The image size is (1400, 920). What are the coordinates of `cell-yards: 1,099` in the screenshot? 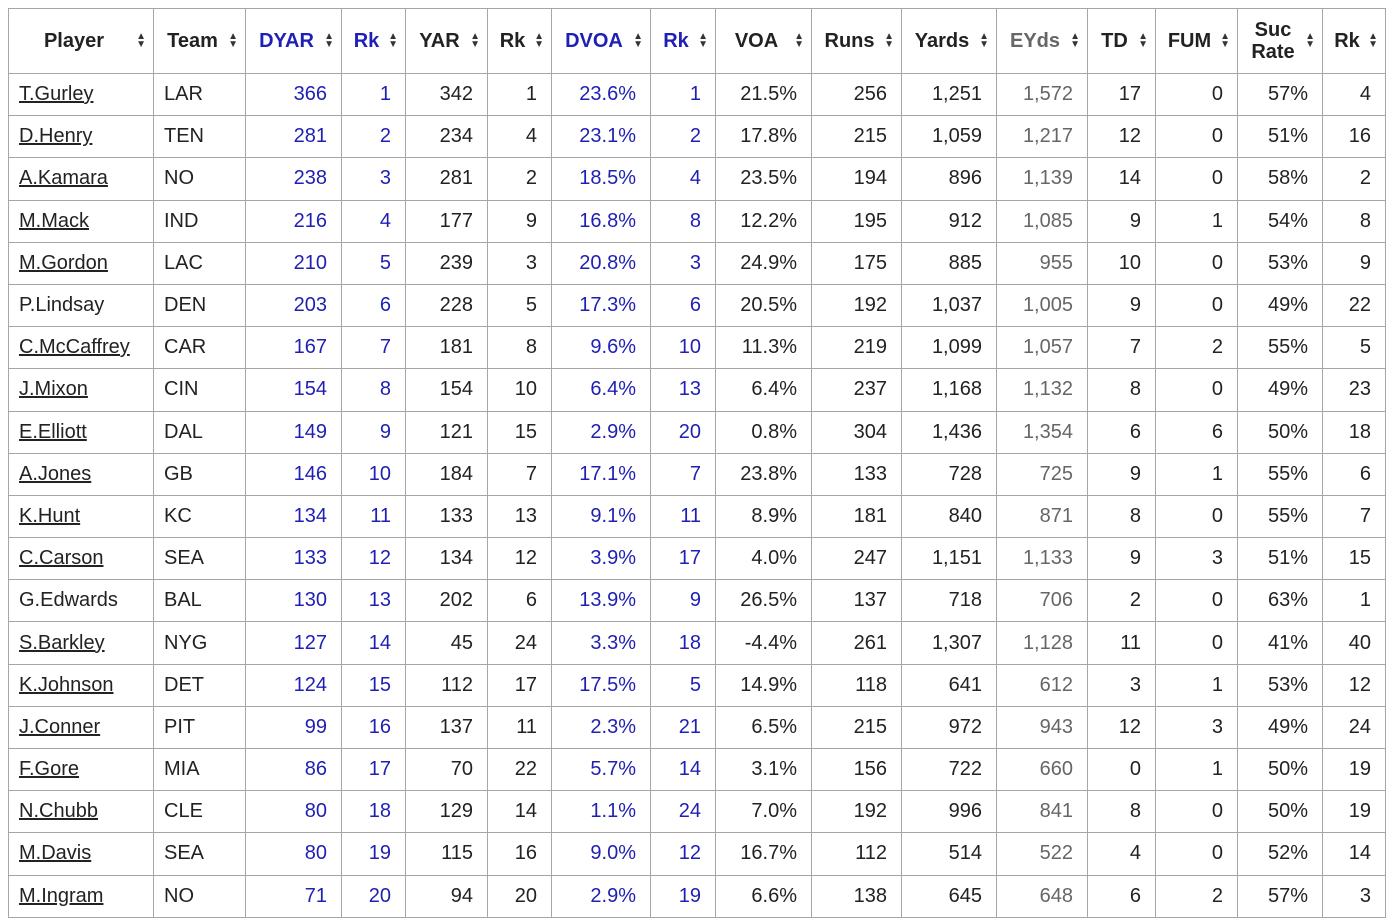 It's located at (949, 348).